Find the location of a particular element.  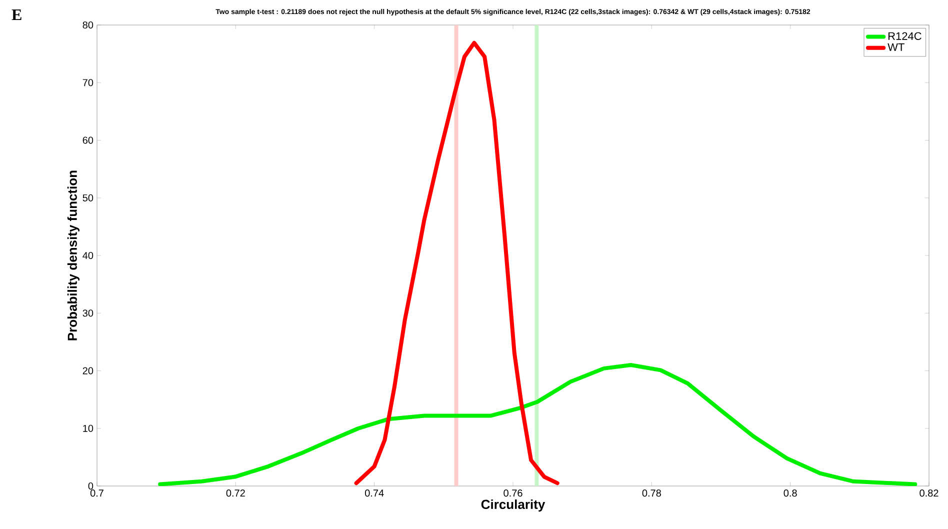

y-tick-label: 30 is located at coordinates (88, 313).